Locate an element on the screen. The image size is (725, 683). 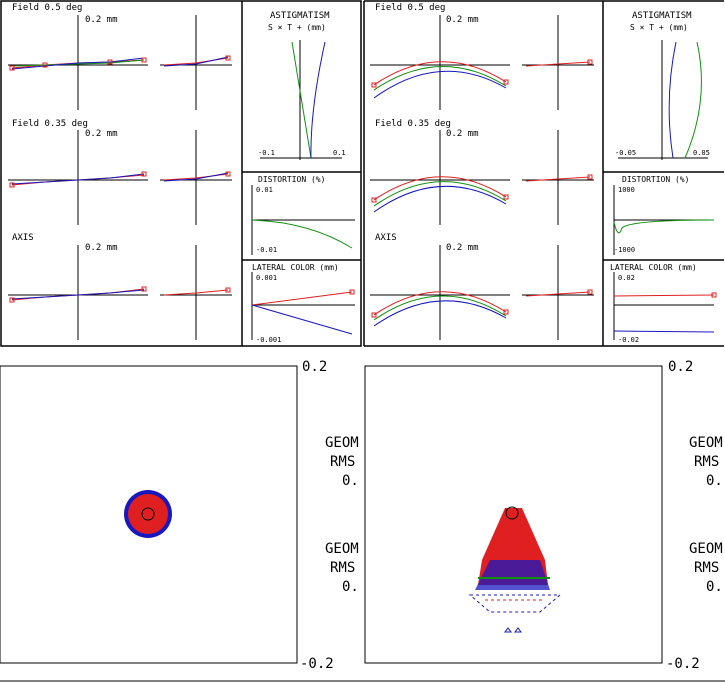
right-astig-xmin: -0.05 is located at coordinates (625, 153).